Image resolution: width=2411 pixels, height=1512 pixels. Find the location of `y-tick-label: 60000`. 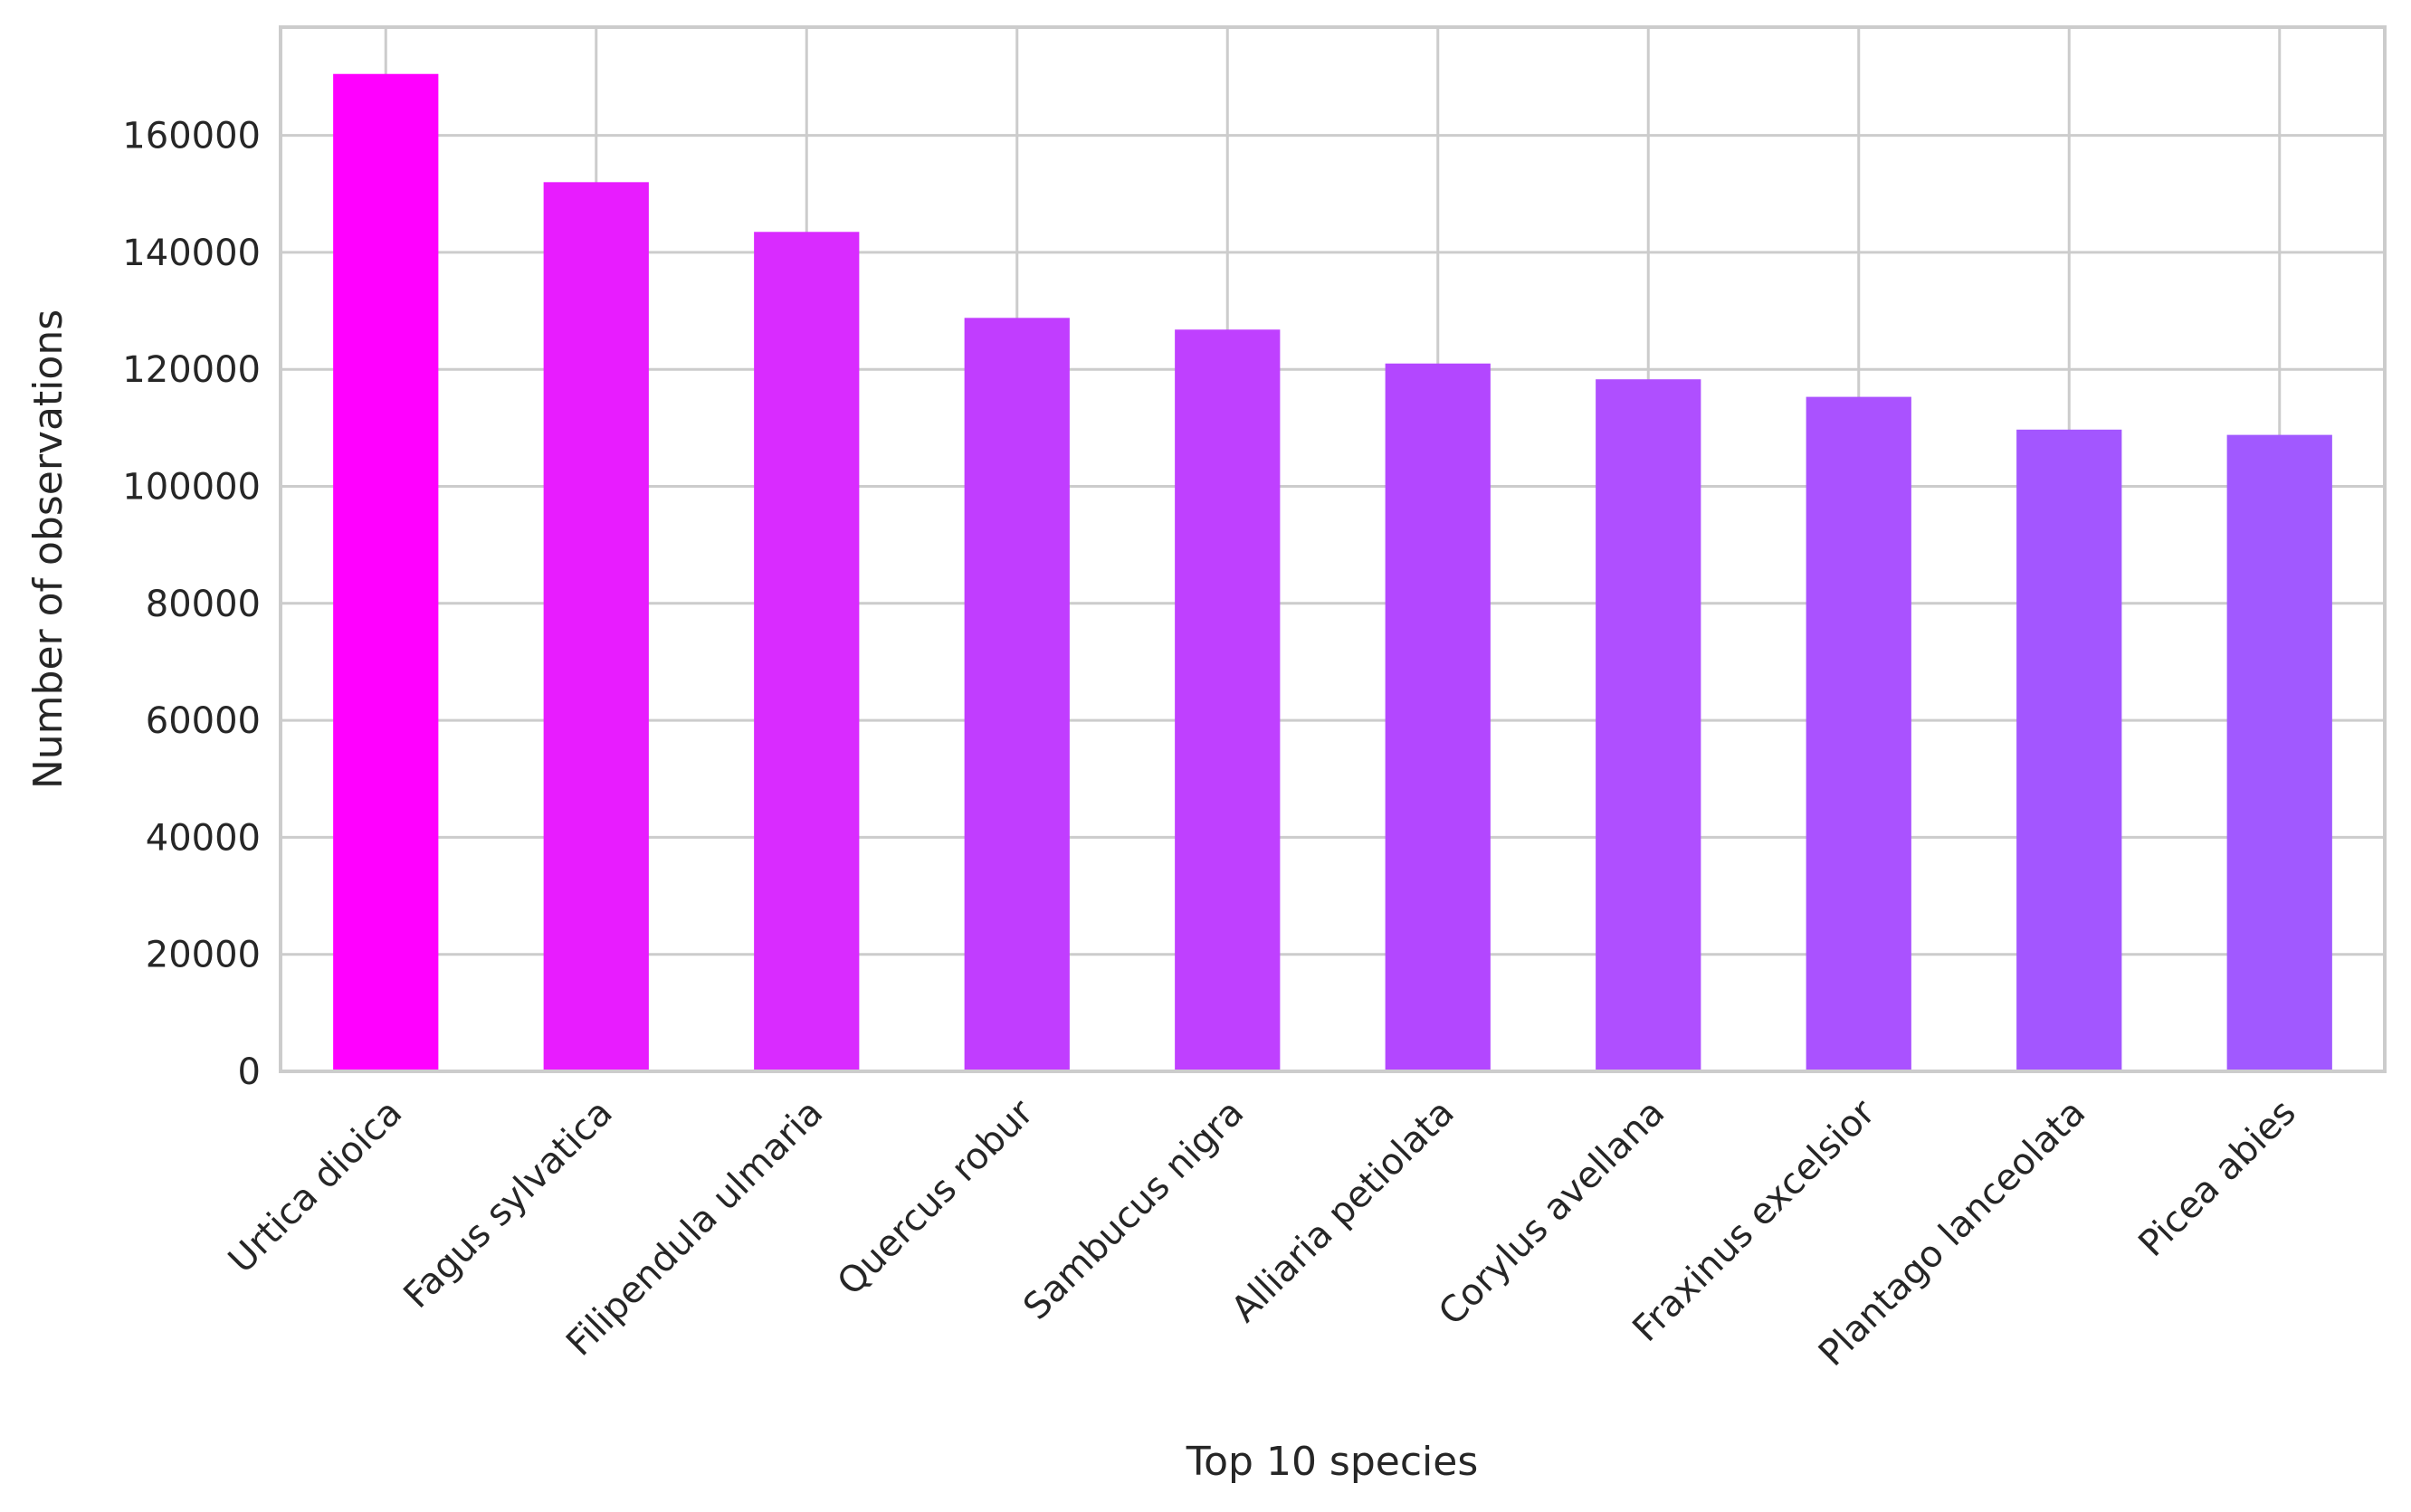

y-tick-label: 60000 is located at coordinates (203, 721).